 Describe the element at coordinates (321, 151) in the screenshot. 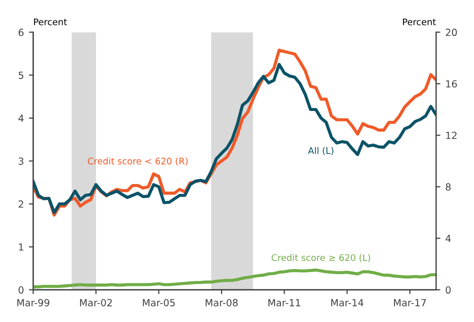

I see `series-label: All (L)` at that location.